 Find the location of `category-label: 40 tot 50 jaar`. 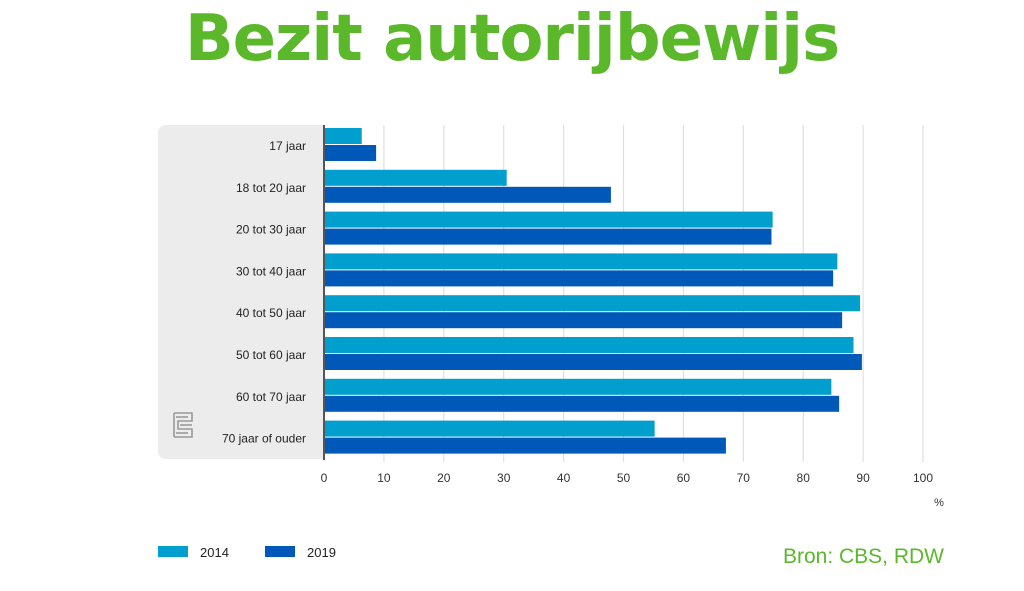

category-label: 40 tot 50 jaar is located at coordinates (271, 313).